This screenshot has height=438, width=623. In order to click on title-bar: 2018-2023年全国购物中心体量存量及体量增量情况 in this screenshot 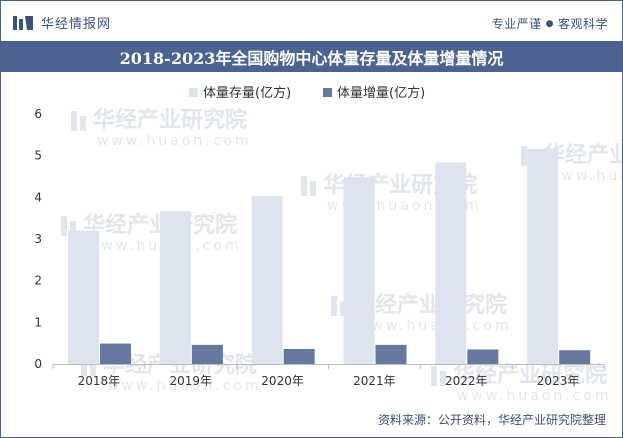, I will do `click(311, 56)`.